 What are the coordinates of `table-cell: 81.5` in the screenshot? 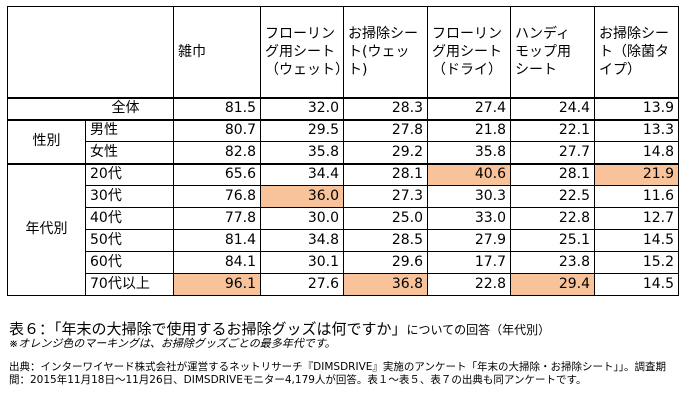 It's located at (217, 108).